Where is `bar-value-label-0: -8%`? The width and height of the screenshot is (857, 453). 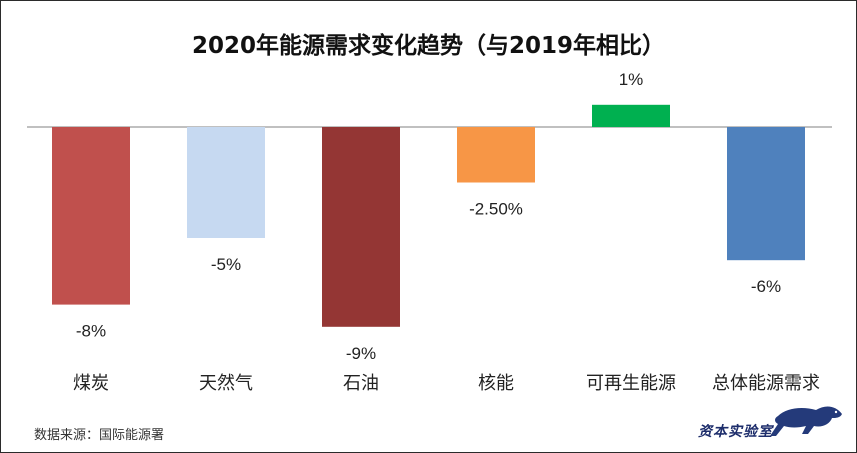 bar-value-label-0: -8% is located at coordinates (91, 331).